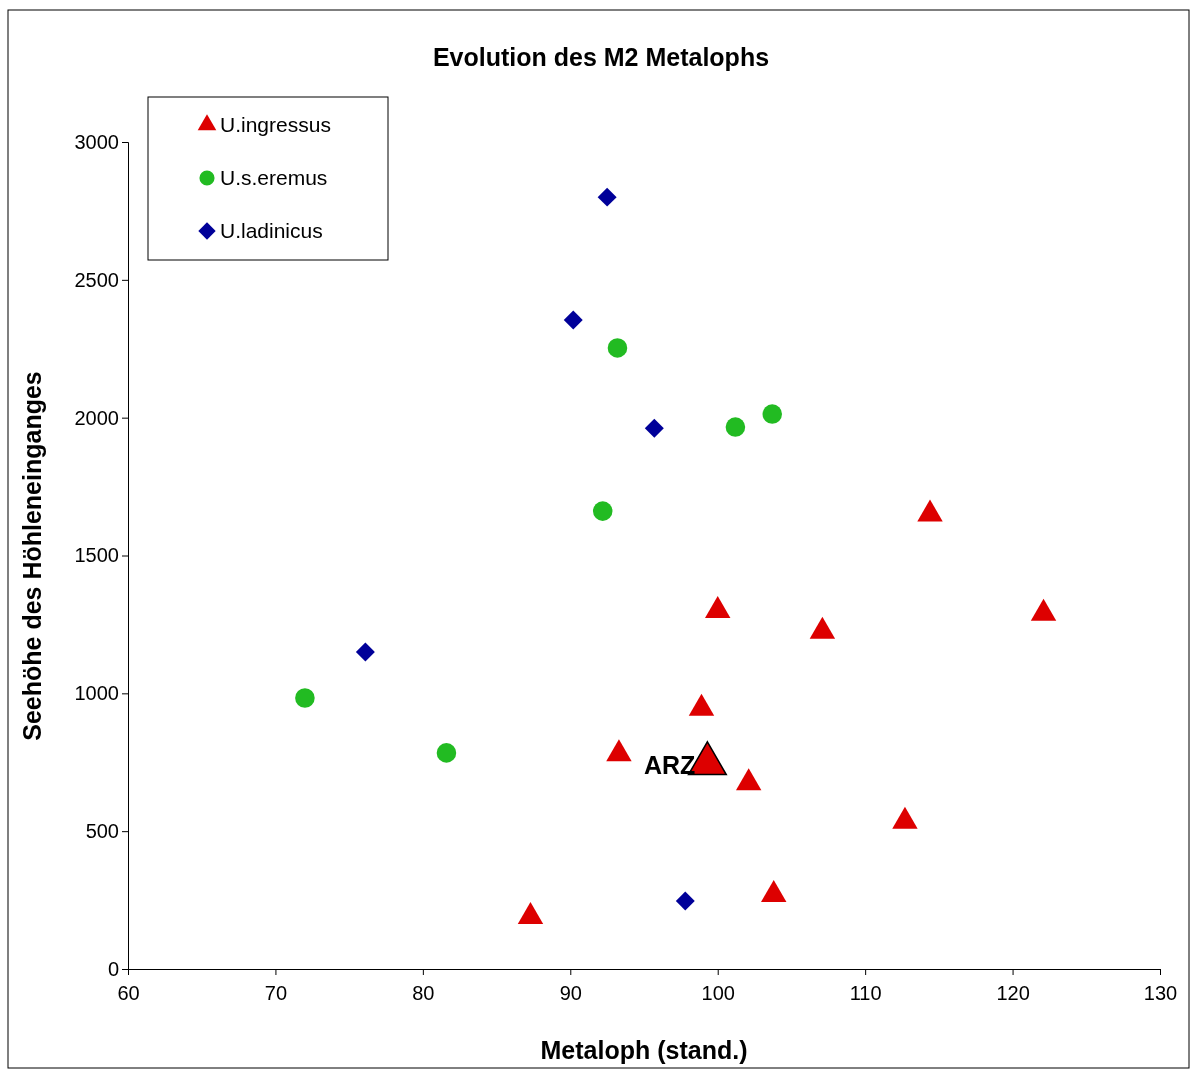 The width and height of the screenshot is (1192, 1070). What do you see at coordinates (865, 993) in the screenshot?
I see `x-tick-label: 110` at bounding box center [865, 993].